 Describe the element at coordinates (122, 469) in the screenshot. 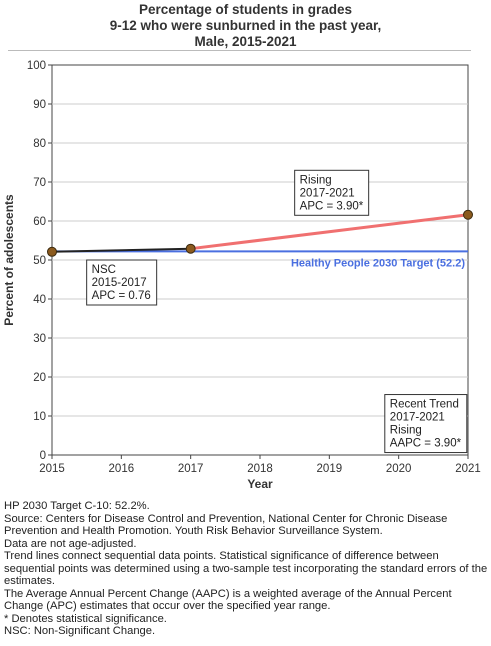

I see `x-tick-label-2016: 2016` at that location.